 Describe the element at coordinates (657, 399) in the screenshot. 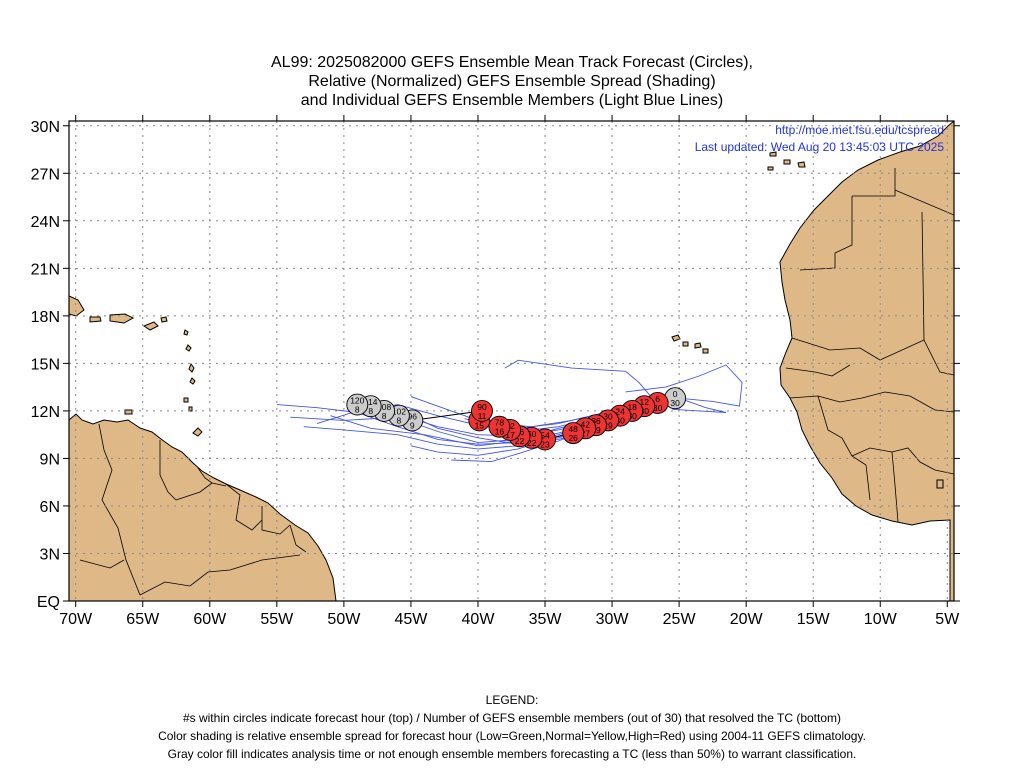

I see `forecast-hour: 6` at that location.